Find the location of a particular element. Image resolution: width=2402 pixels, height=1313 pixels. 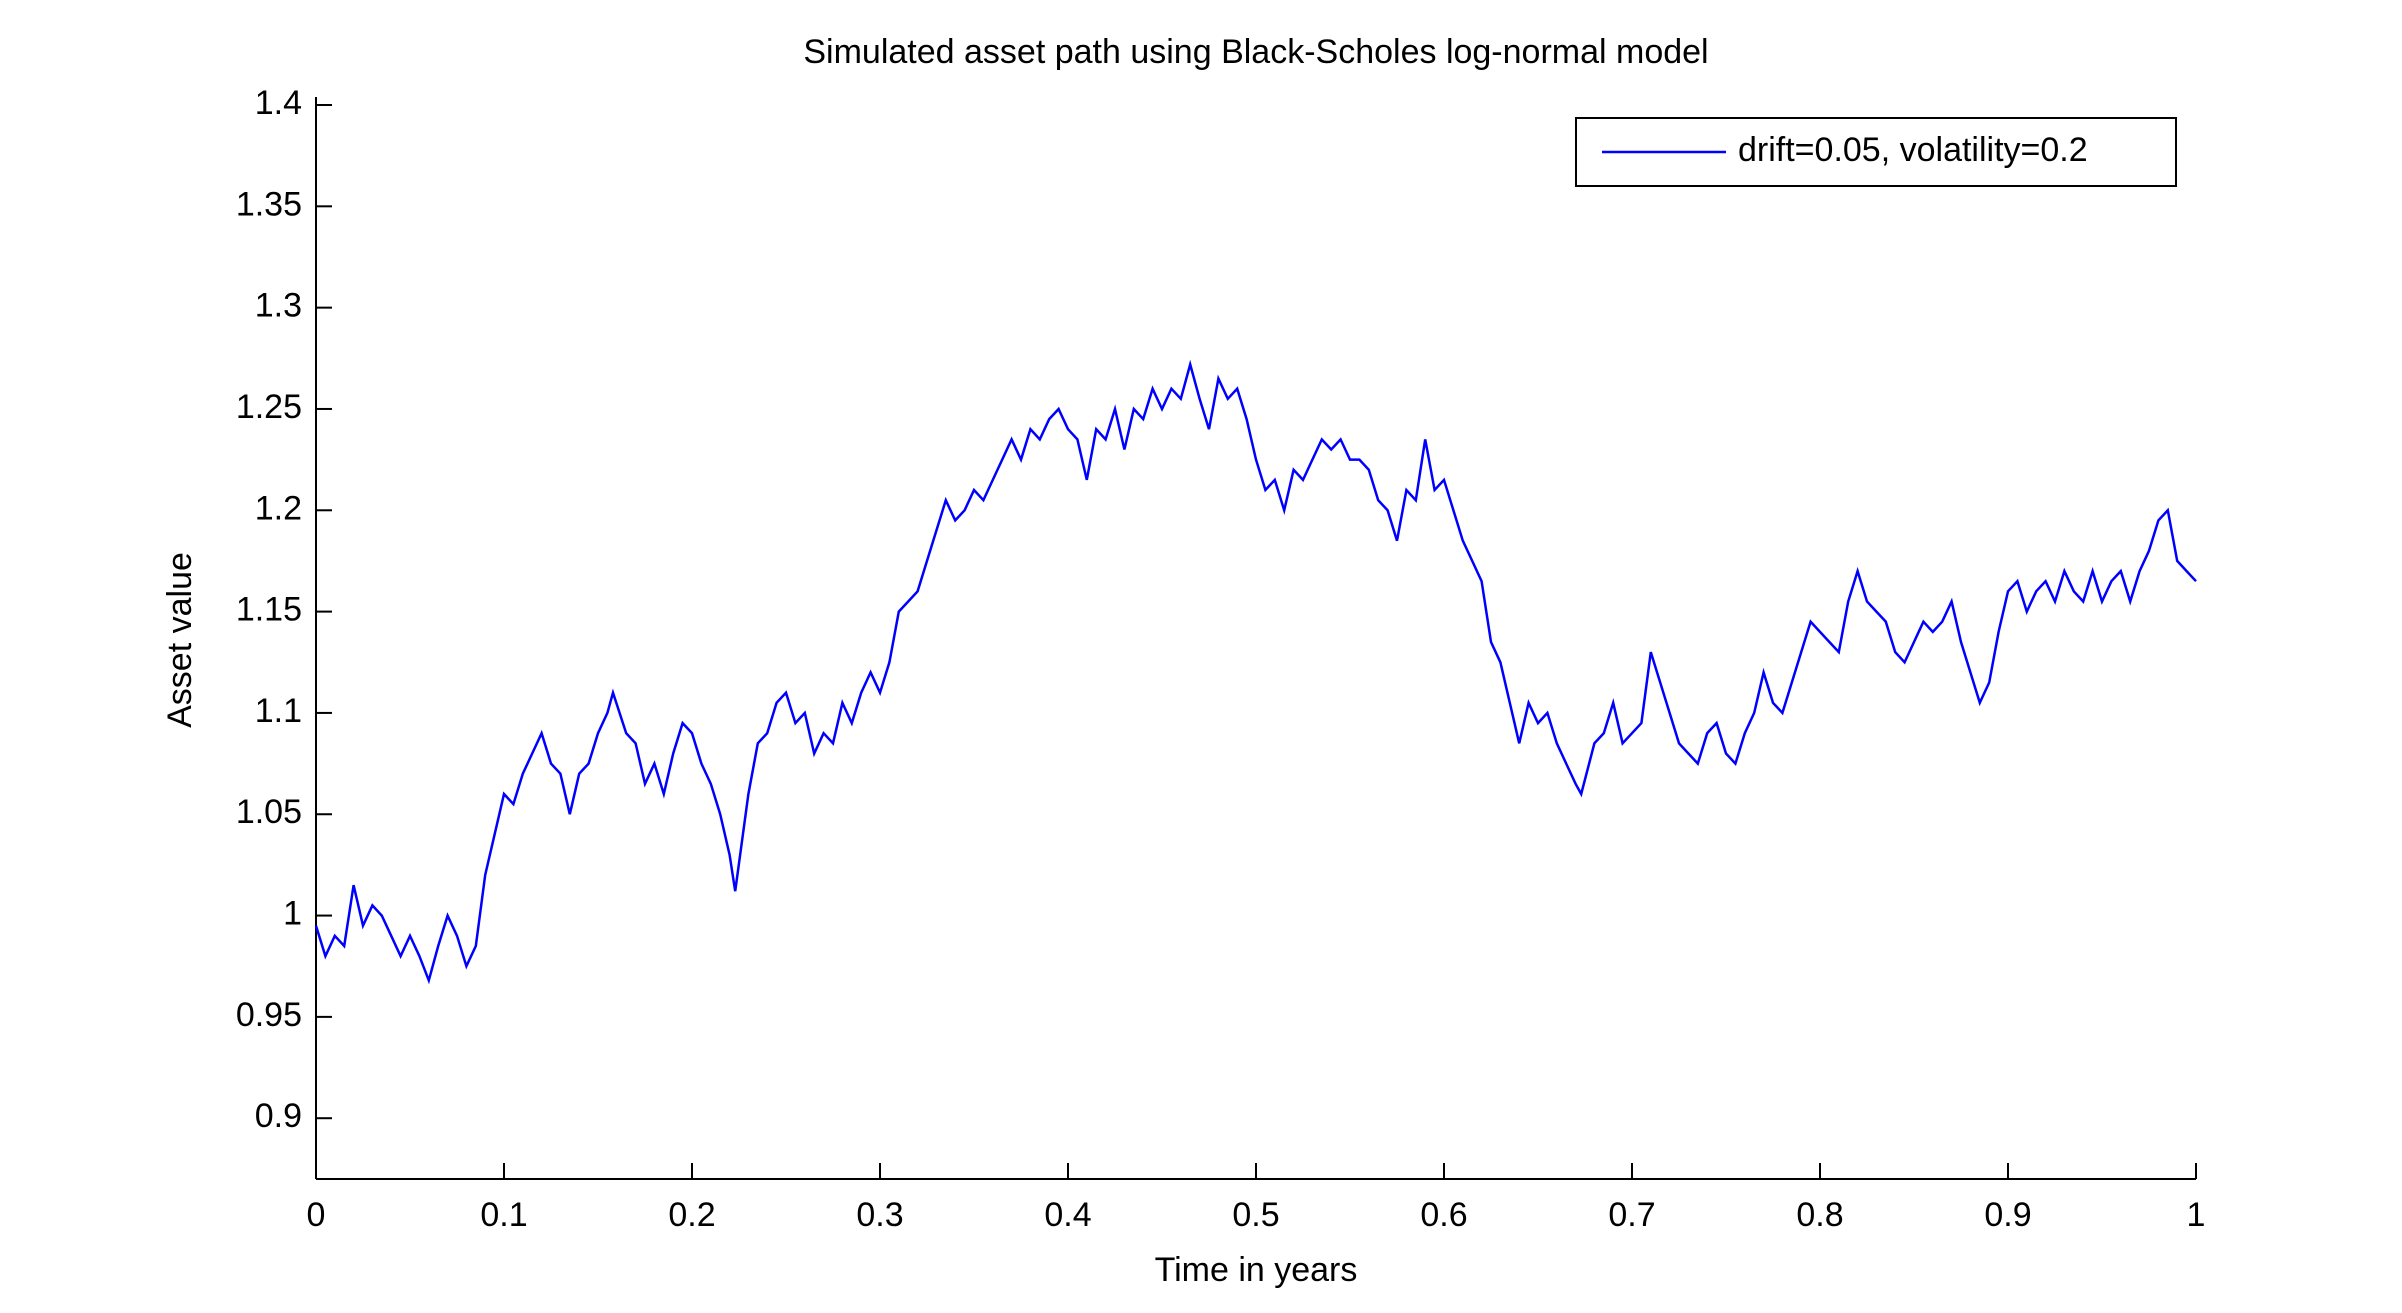

y-tick-label: 1.05 is located at coordinates (269, 812).